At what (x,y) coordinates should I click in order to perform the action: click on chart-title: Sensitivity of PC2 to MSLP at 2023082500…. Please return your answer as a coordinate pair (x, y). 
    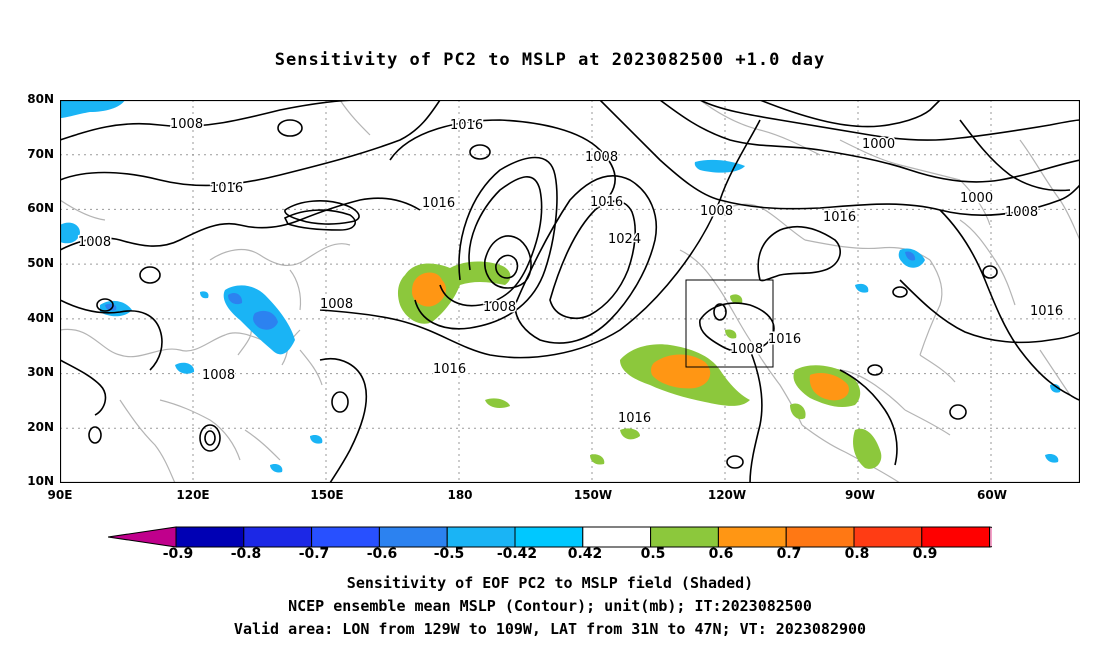
    Looking at the image, I should click on (550, 60).